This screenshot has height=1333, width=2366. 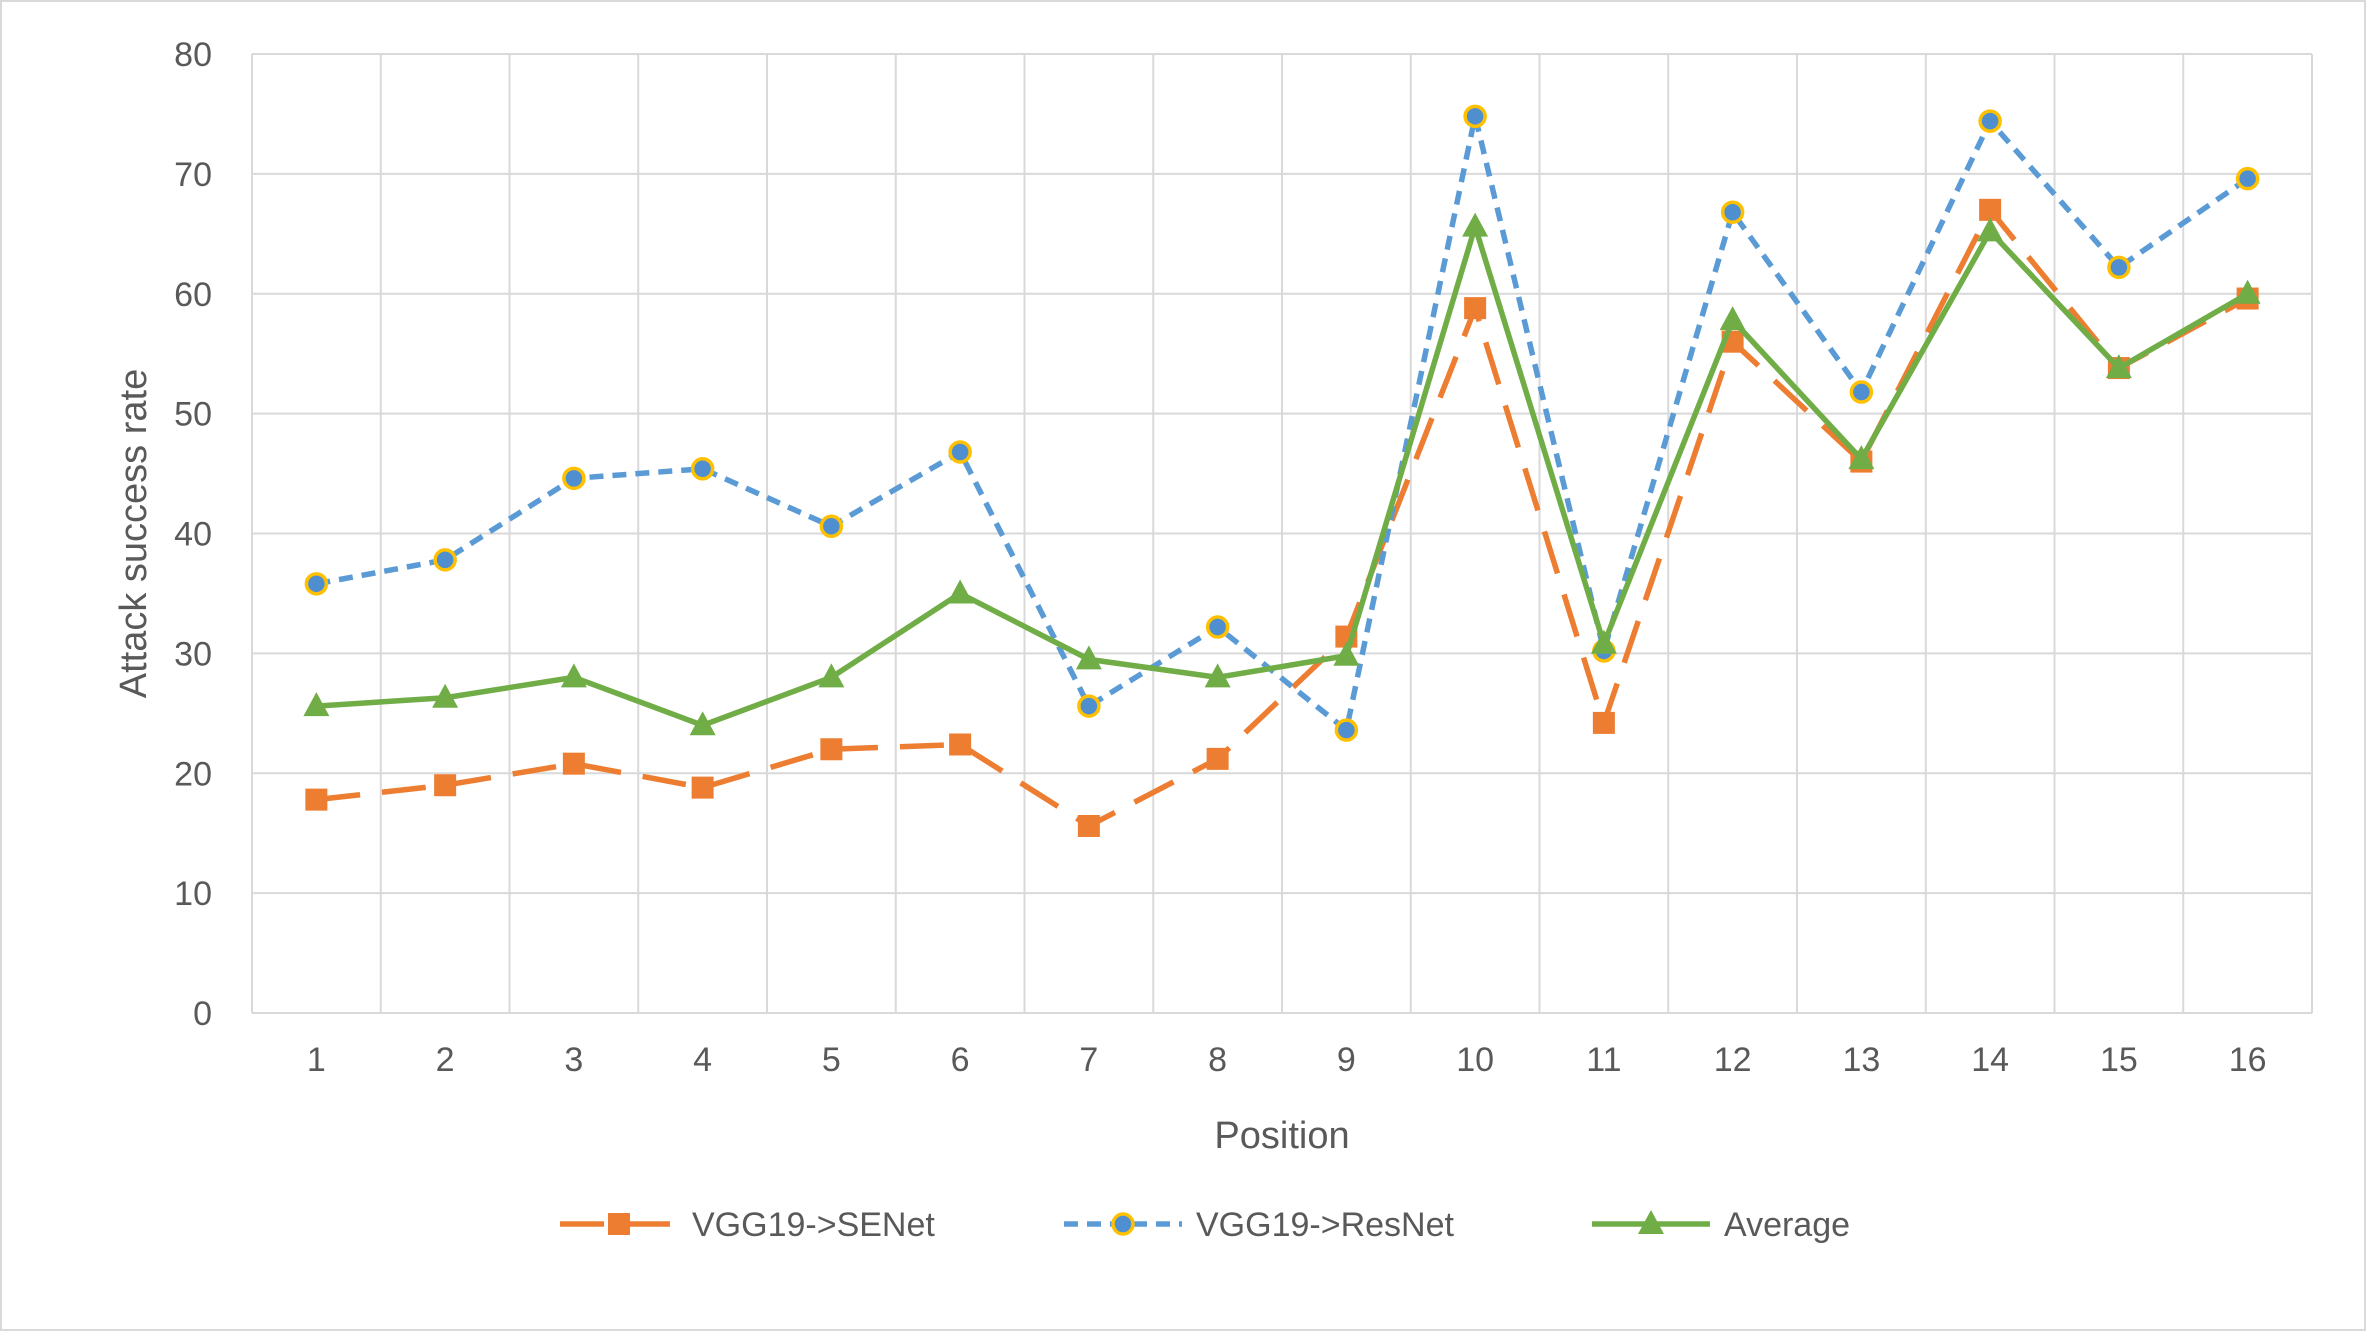 What do you see at coordinates (1217, 1060) in the screenshot?
I see `x-tick-label: 8` at bounding box center [1217, 1060].